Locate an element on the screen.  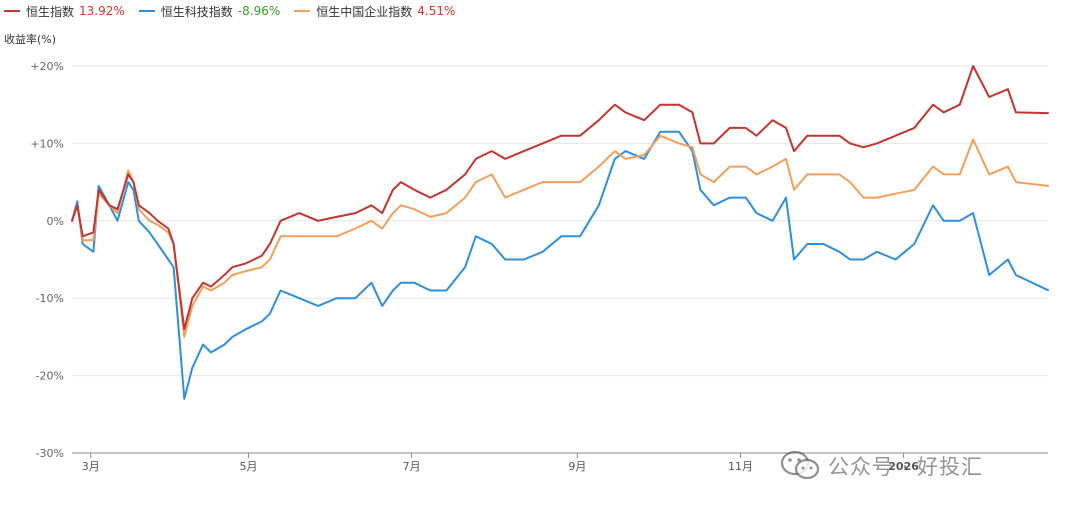
x-tick-label: 3月 is located at coordinates (91, 466).